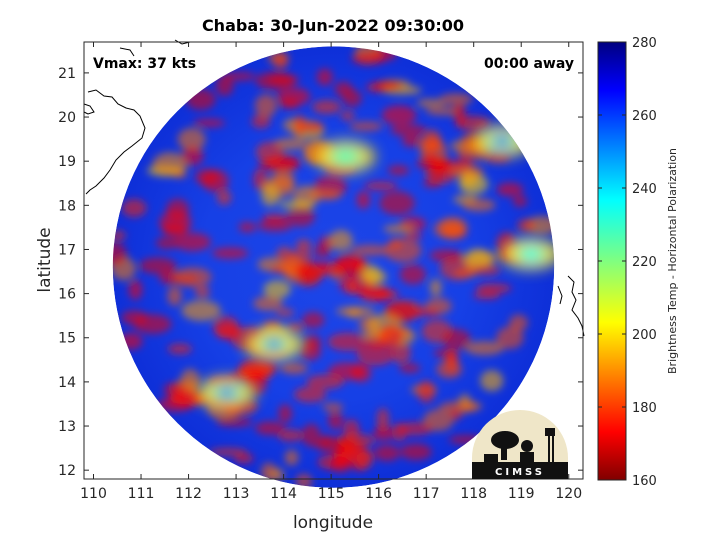 The width and height of the screenshot is (720, 540). Describe the element at coordinates (67, 427) in the screenshot. I see `y-tick-label: 13` at that location.